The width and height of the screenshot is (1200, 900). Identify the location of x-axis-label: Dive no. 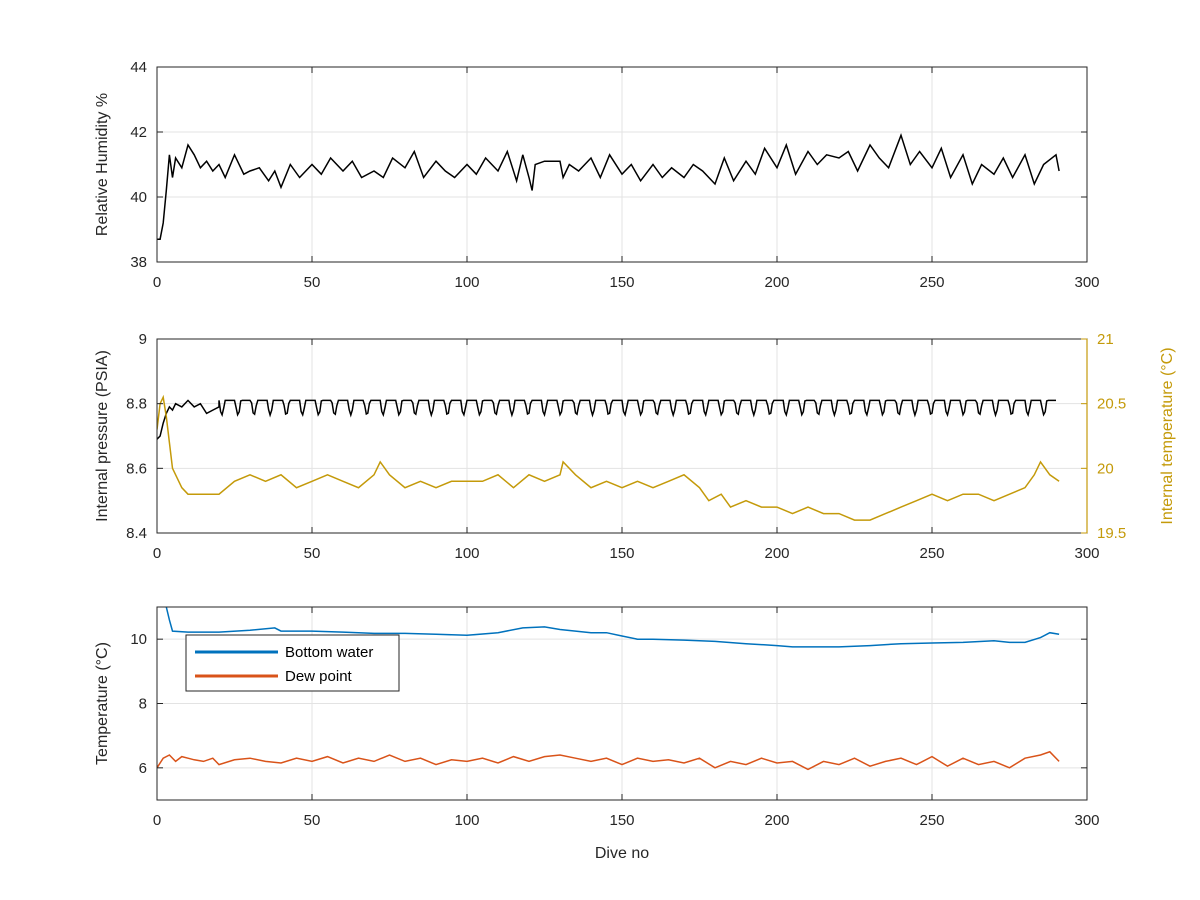
(622, 853).